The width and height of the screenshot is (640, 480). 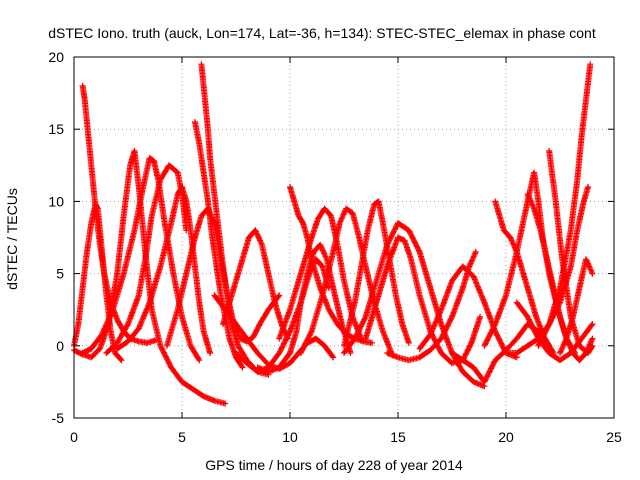 What do you see at coordinates (56, 57) in the screenshot?
I see `y-tick-label: 20` at bounding box center [56, 57].